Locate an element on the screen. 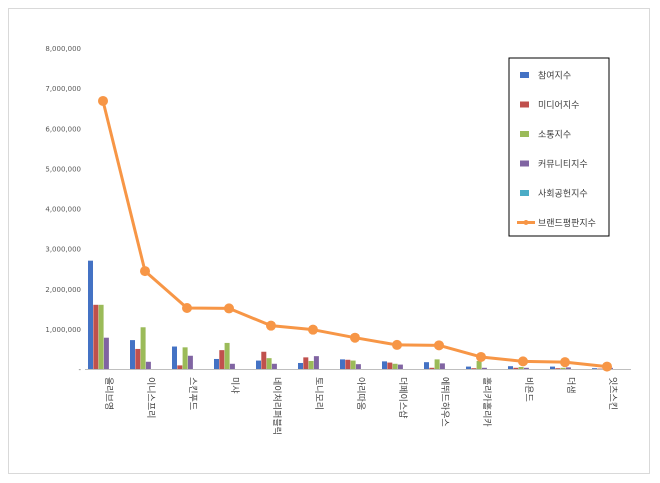 The height and width of the screenshot is (483, 660). x-tick-label: 아리따움 is located at coordinates (360, 393).